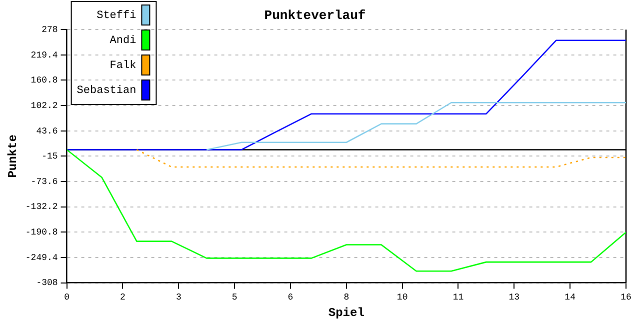  Describe the element at coordinates (47, 131) in the screenshot. I see `y-tick-label: 43.6` at that location.